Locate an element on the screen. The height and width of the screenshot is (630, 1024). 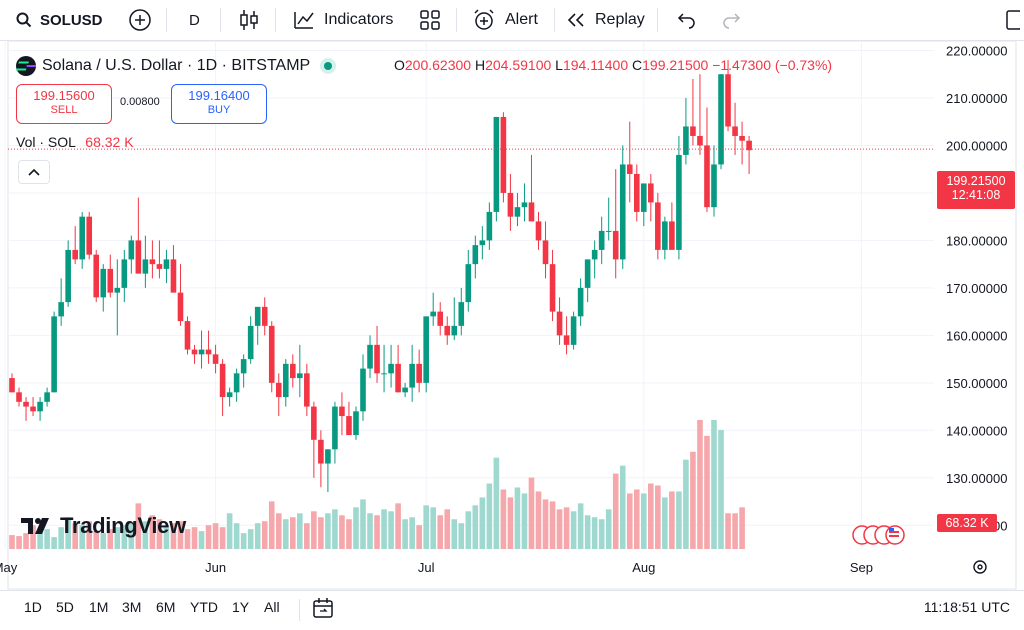
time-axis-settings-icon is located at coordinates (980, 567).